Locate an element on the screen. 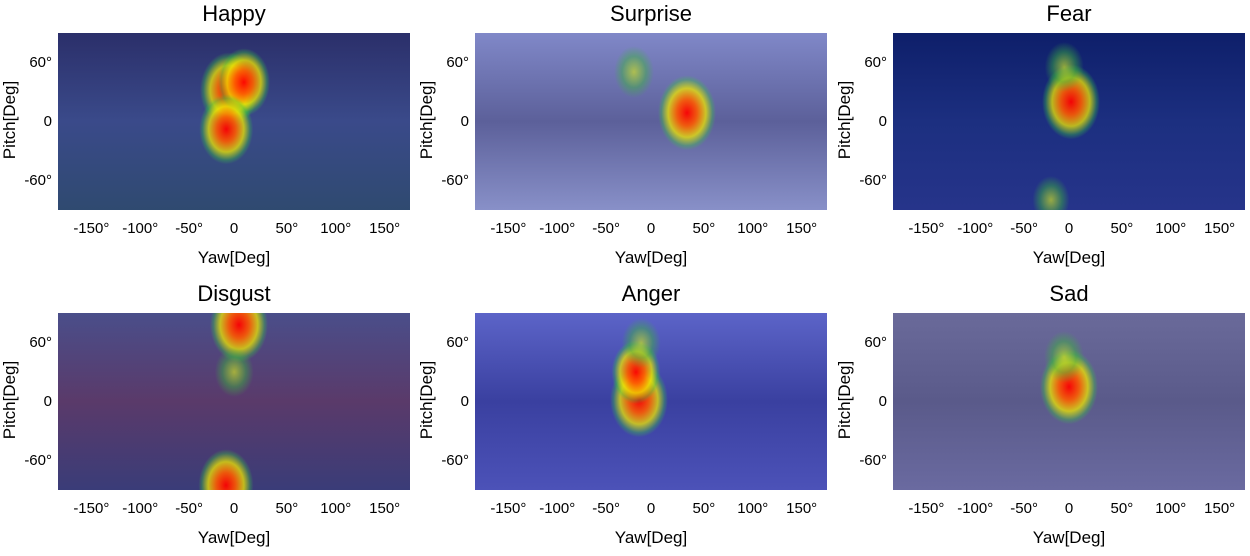 This screenshot has width=1250, height=556. panel-title: Disgust is located at coordinates (234, 293).